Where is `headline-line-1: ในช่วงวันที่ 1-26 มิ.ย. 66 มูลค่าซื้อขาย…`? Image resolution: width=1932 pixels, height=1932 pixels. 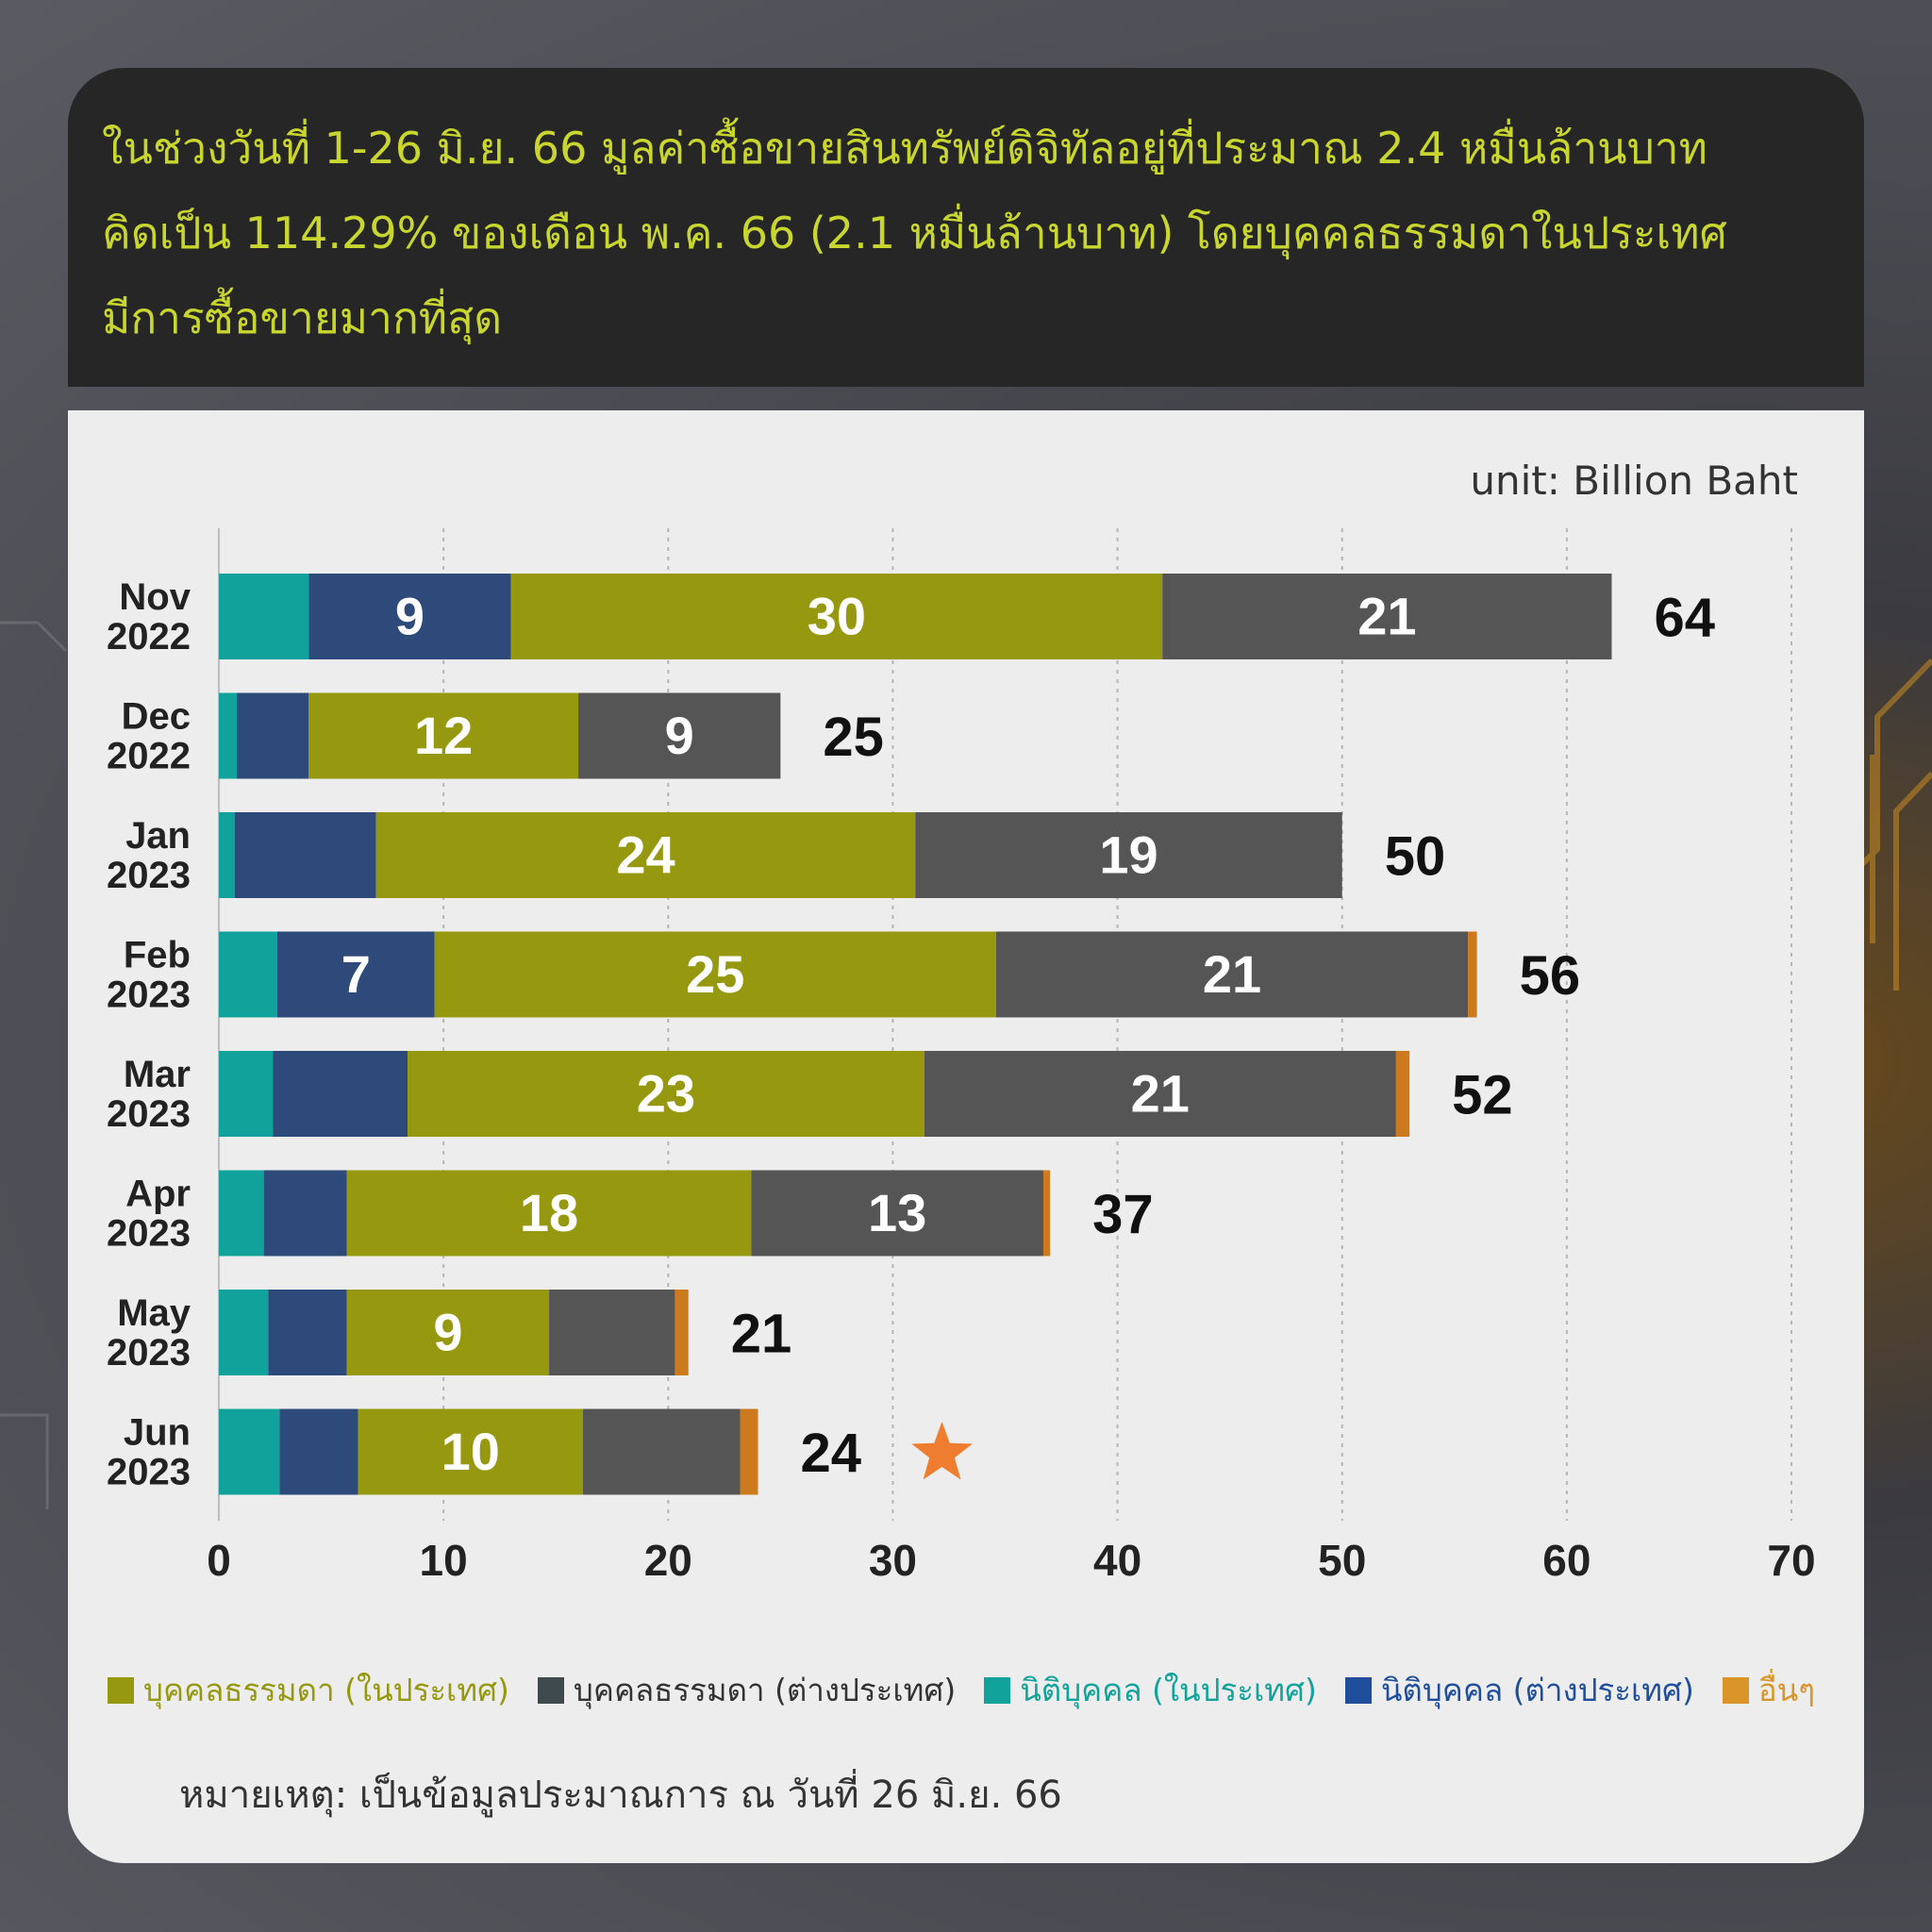 headline-line-1: ในช่วงวันที่ 1-26 มิ.ย. 66 มูลค่าซื้อขาย… is located at coordinates (904, 148).